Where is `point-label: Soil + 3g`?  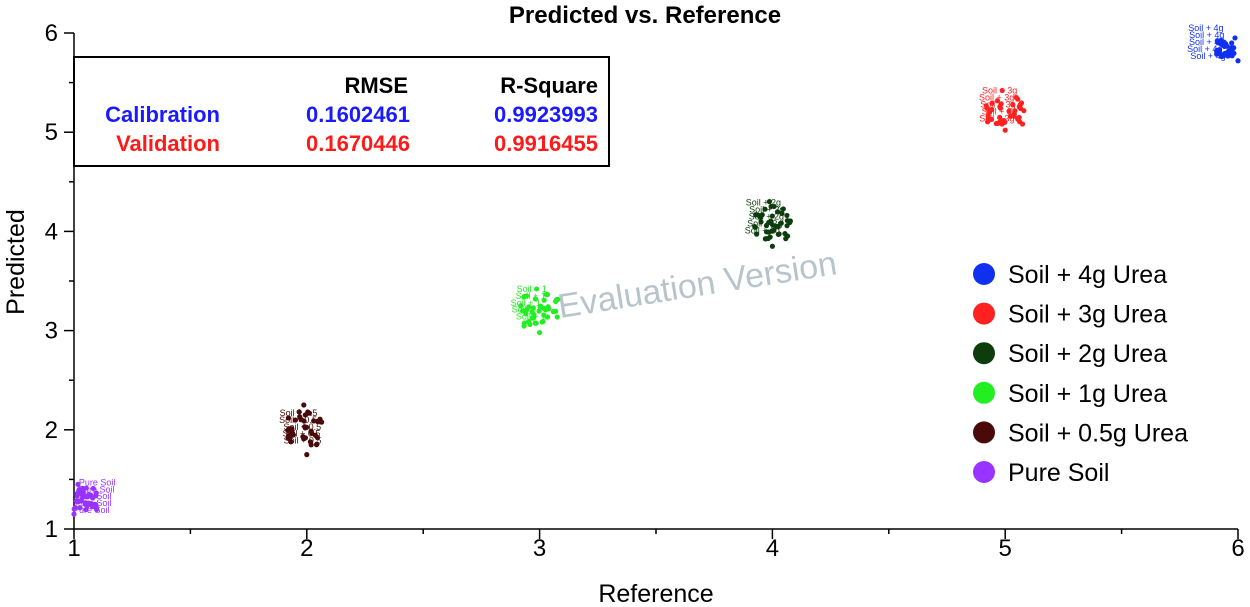 point-label: Soil + 3g is located at coordinates (996, 97).